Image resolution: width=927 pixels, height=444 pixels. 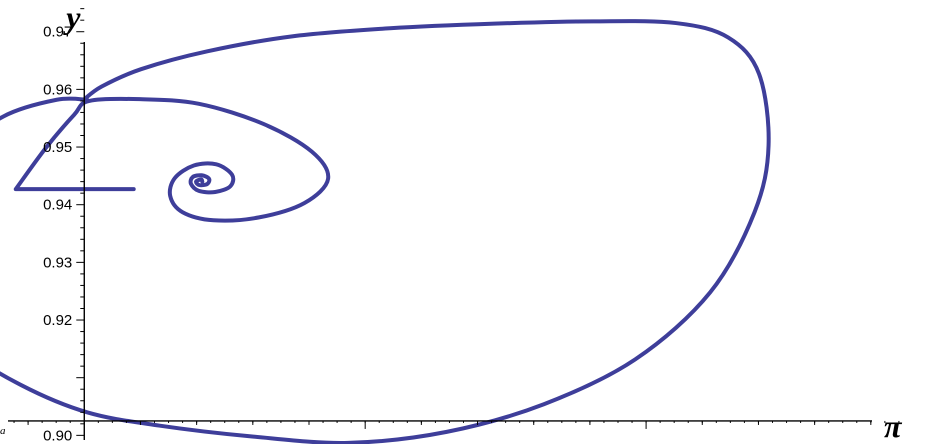 What do you see at coordinates (57, 89) in the screenshot?
I see `y-tick-label: 0.96` at bounding box center [57, 89].